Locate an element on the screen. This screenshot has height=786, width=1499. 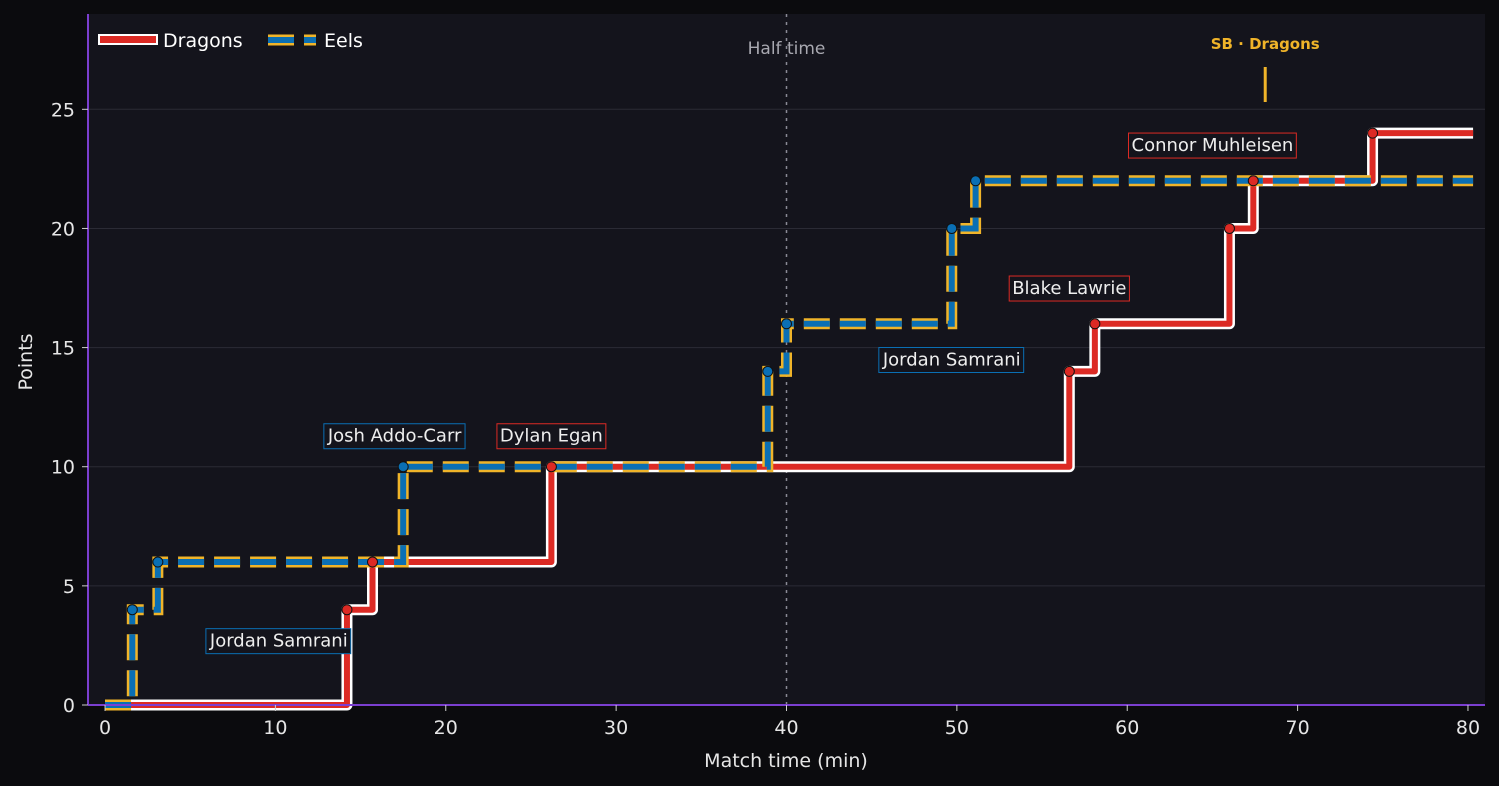
annotation-label-4: Blake Lawrie is located at coordinates (1069, 288).